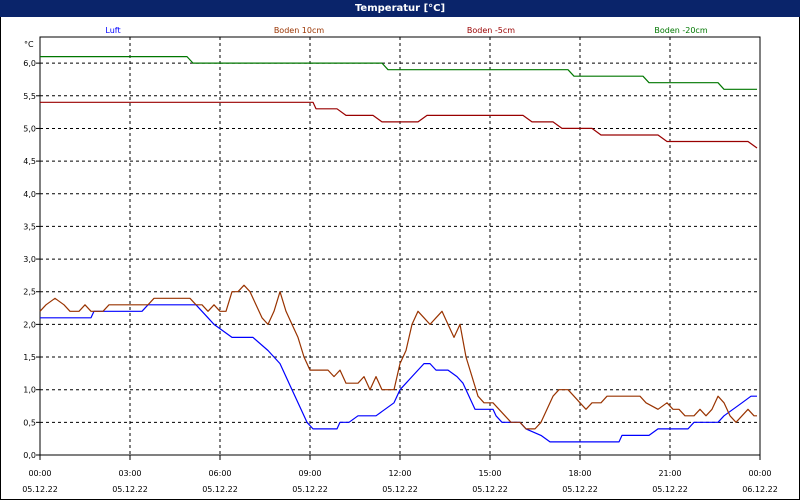  What do you see at coordinates (29, 96) in the screenshot?
I see `y-tick-label: 5,5` at bounding box center [29, 96].